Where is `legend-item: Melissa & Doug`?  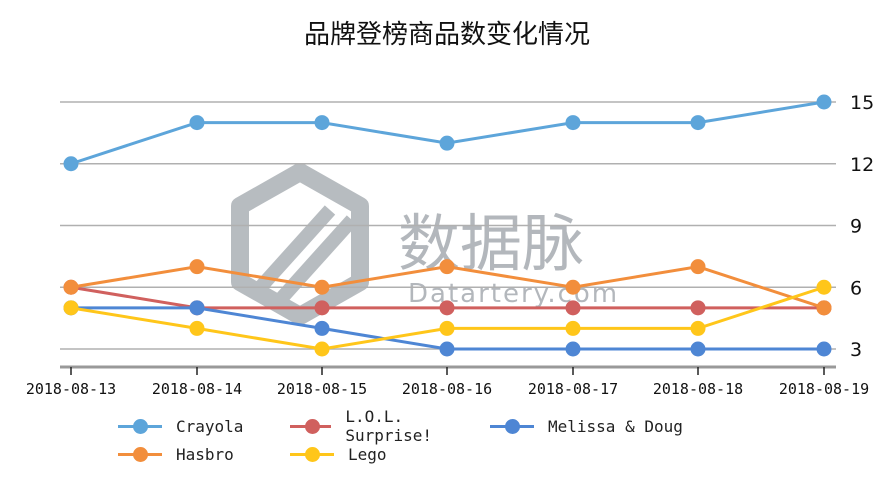 legend-item: Melissa & Doug is located at coordinates (600, 426).